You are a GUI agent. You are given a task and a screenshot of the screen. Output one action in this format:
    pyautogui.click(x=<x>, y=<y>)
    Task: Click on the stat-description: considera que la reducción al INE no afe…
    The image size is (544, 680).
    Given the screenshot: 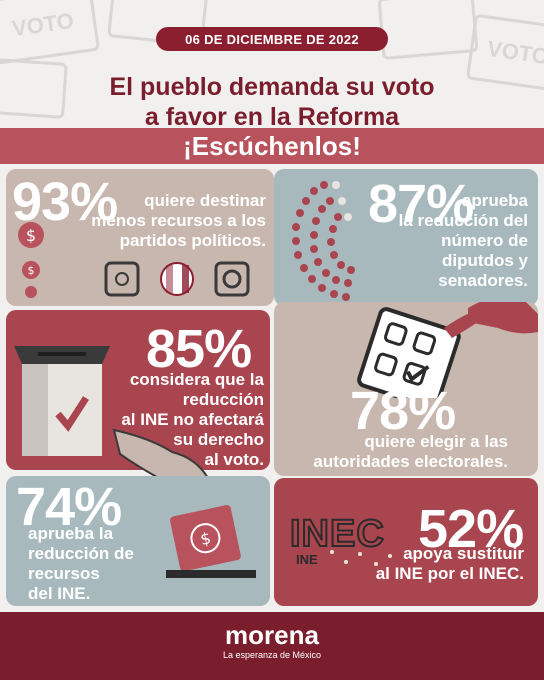 What is the action you would take?
    pyautogui.click(x=192, y=419)
    